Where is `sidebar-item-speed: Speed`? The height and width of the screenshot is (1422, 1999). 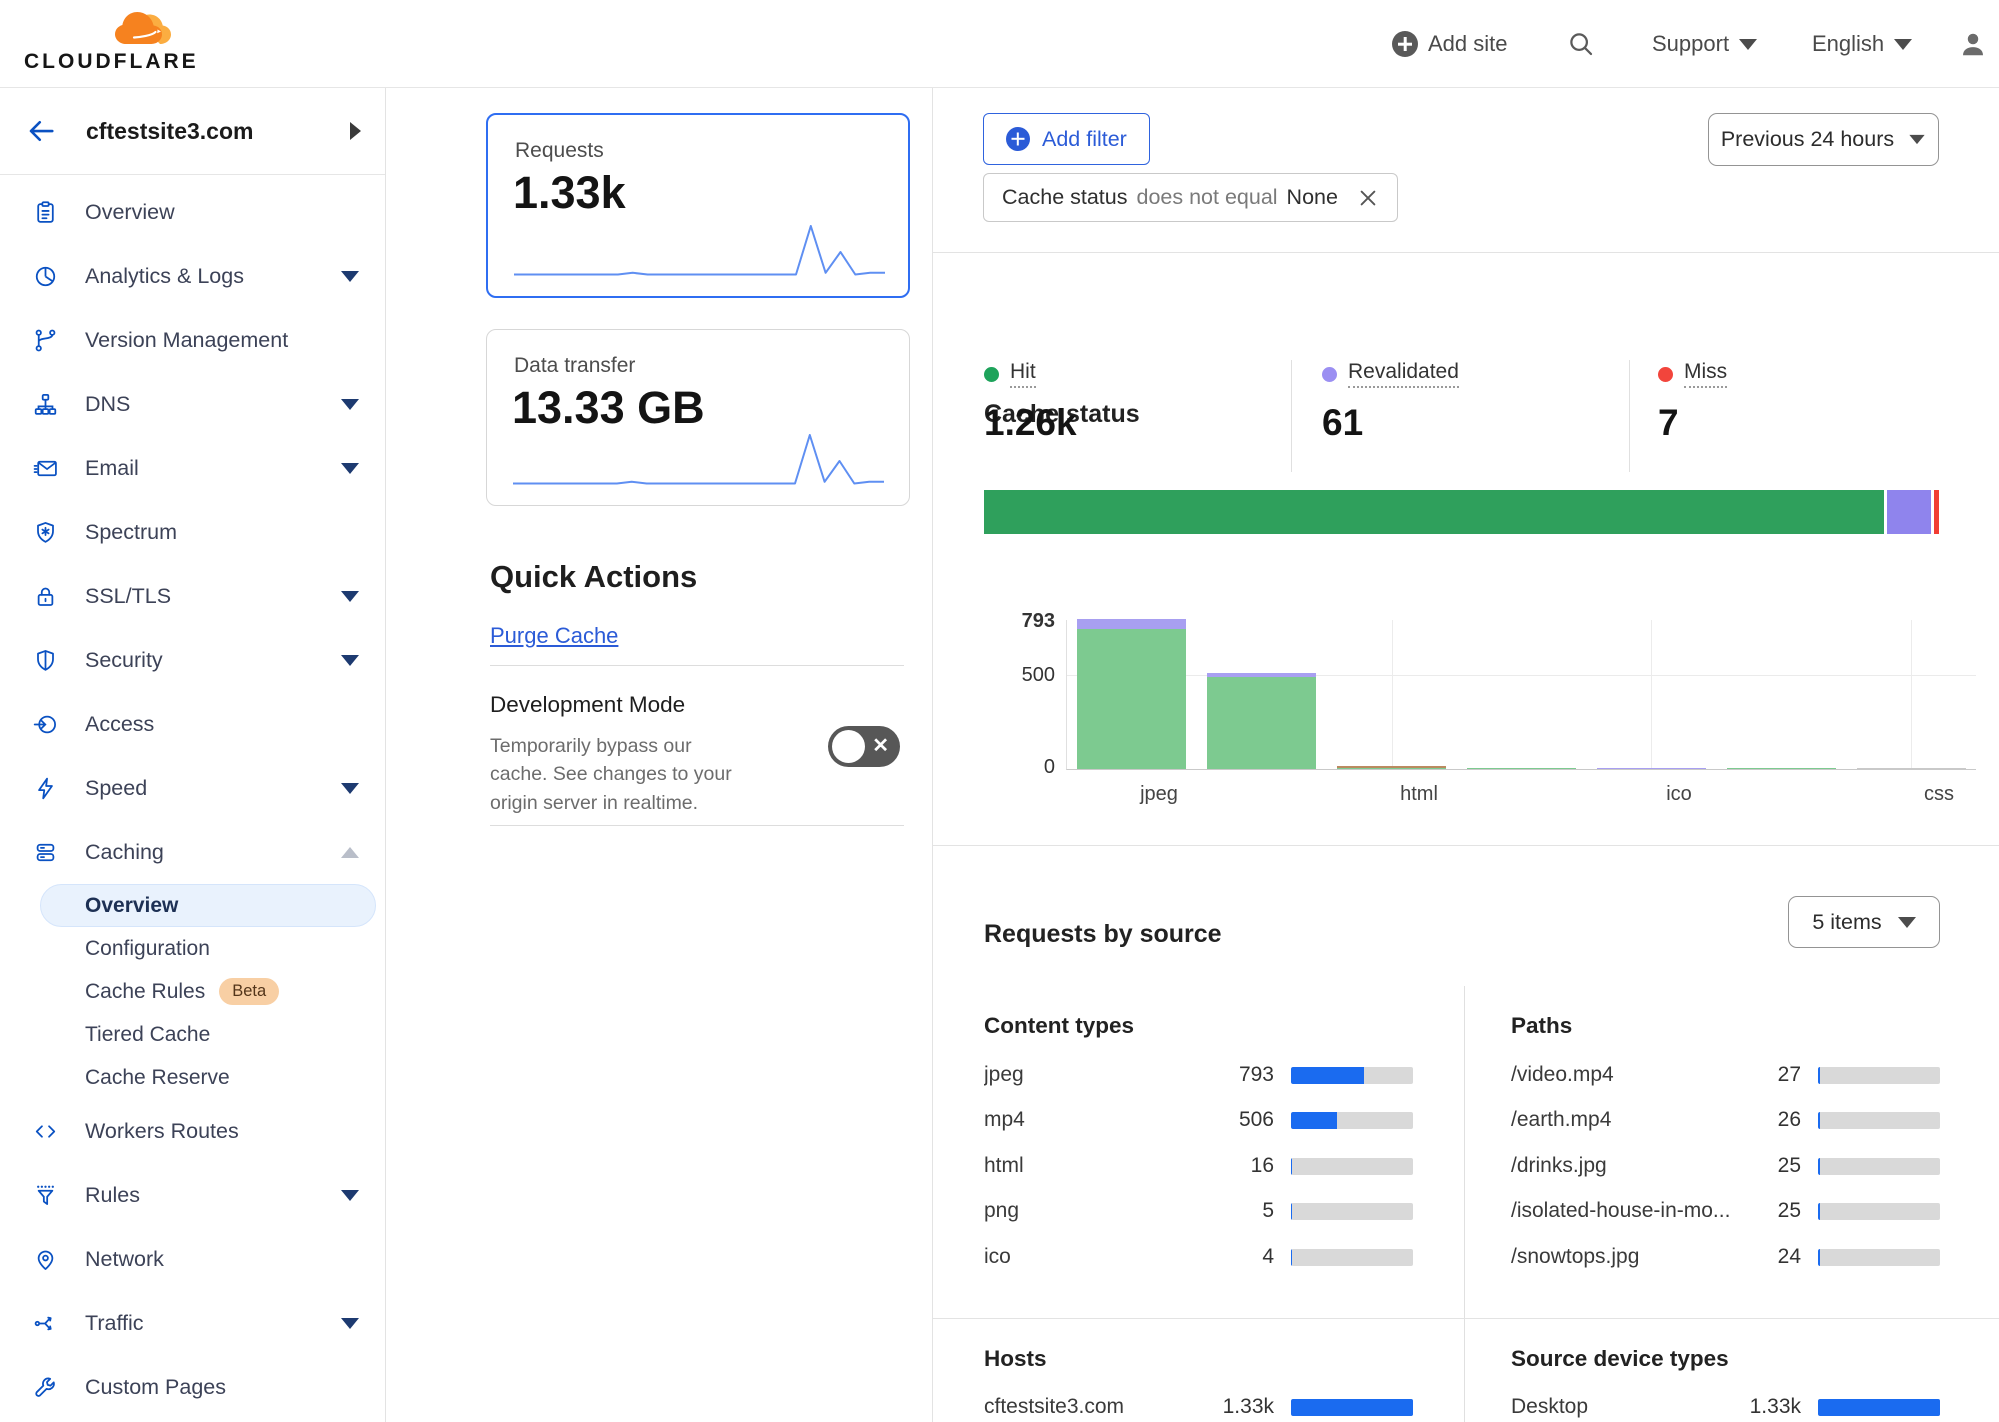 sidebar-item-speed: Speed is located at coordinates (192, 788).